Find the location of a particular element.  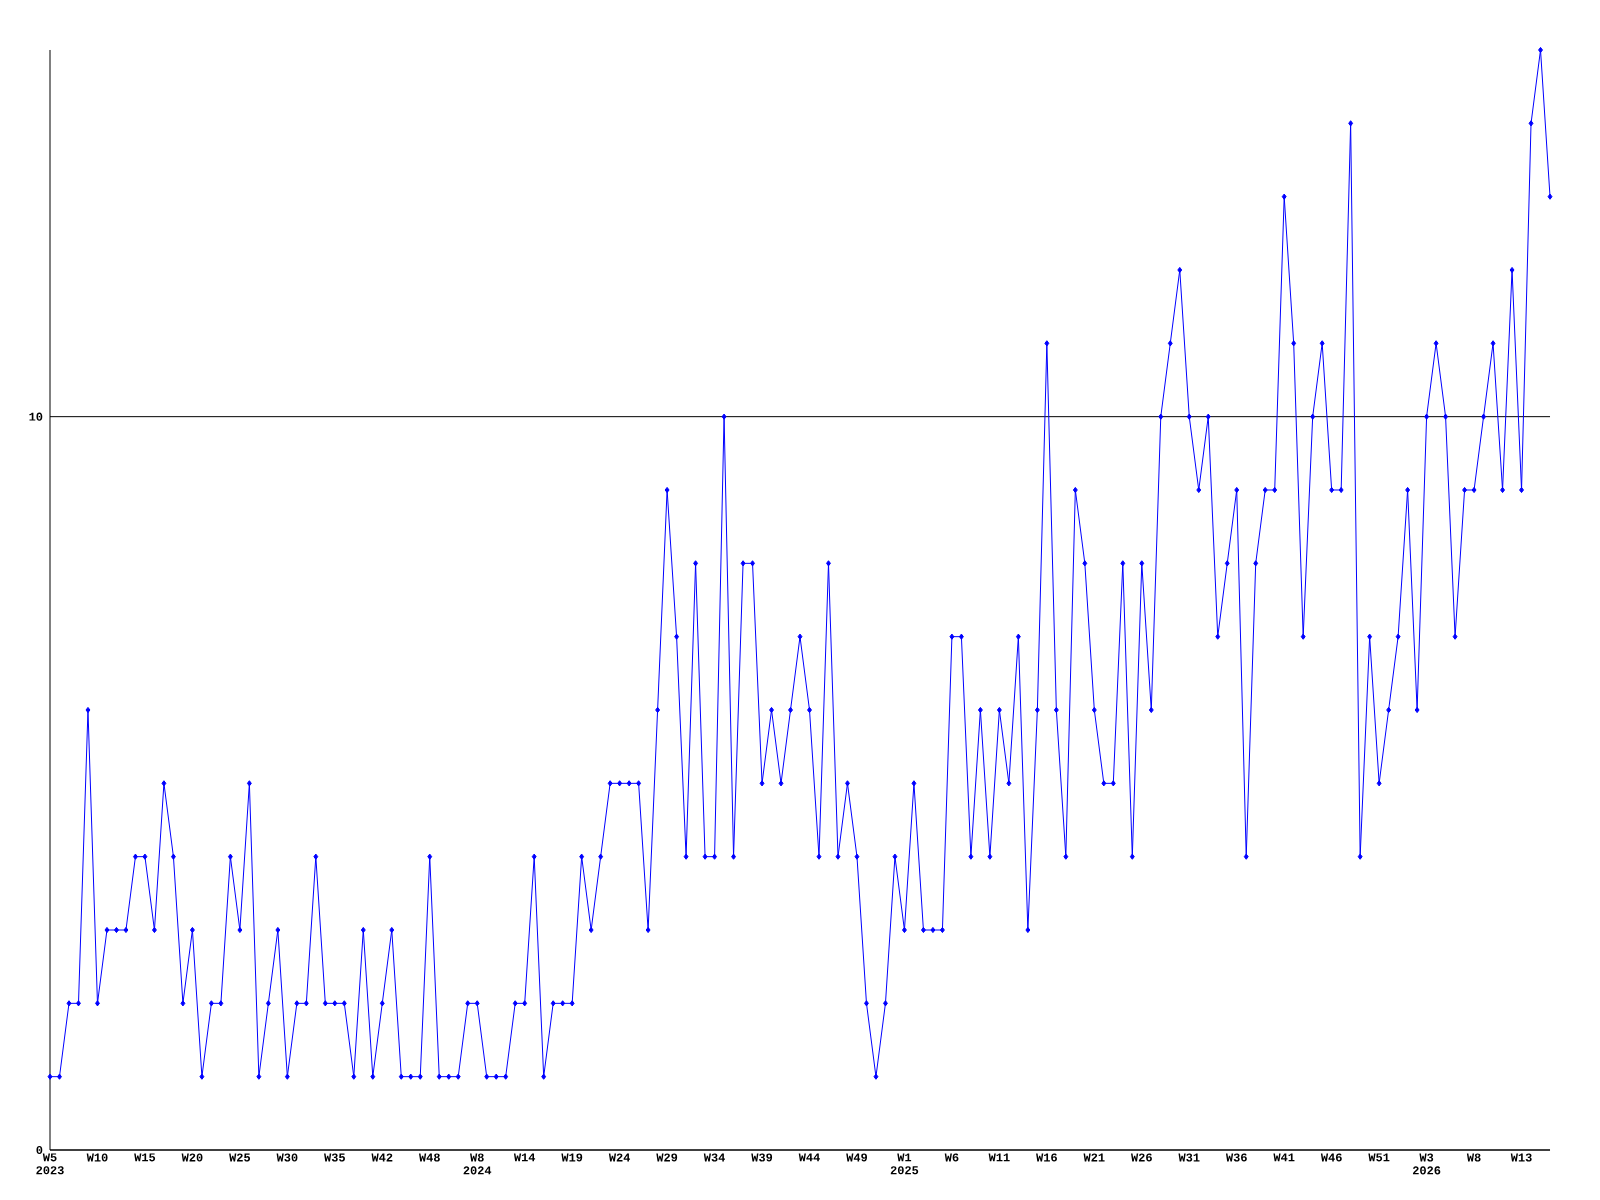

x-tick-label: W8 is located at coordinates (1473, 1157).